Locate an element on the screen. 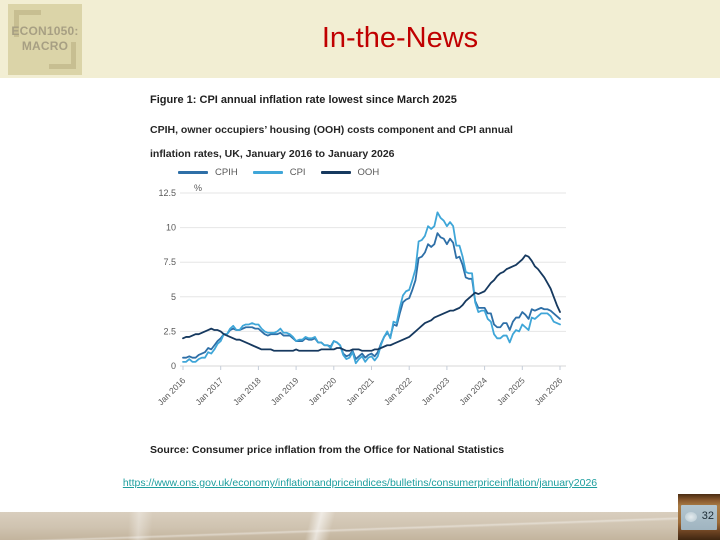  legend-item-cpih: CPIH is located at coordinates (208, 172).